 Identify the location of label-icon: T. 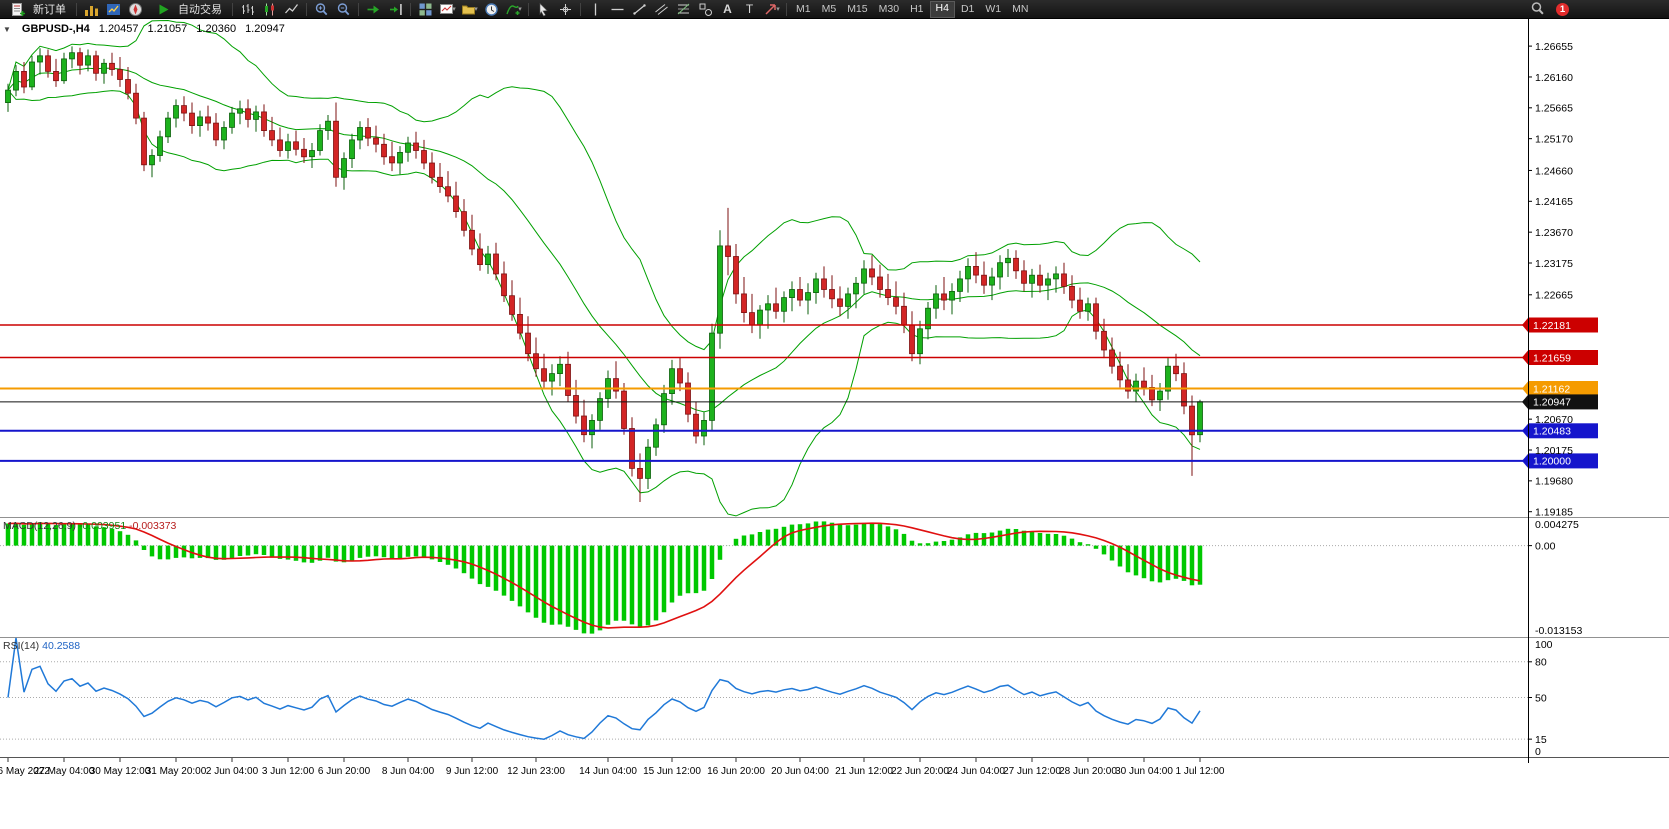
(749, 9).